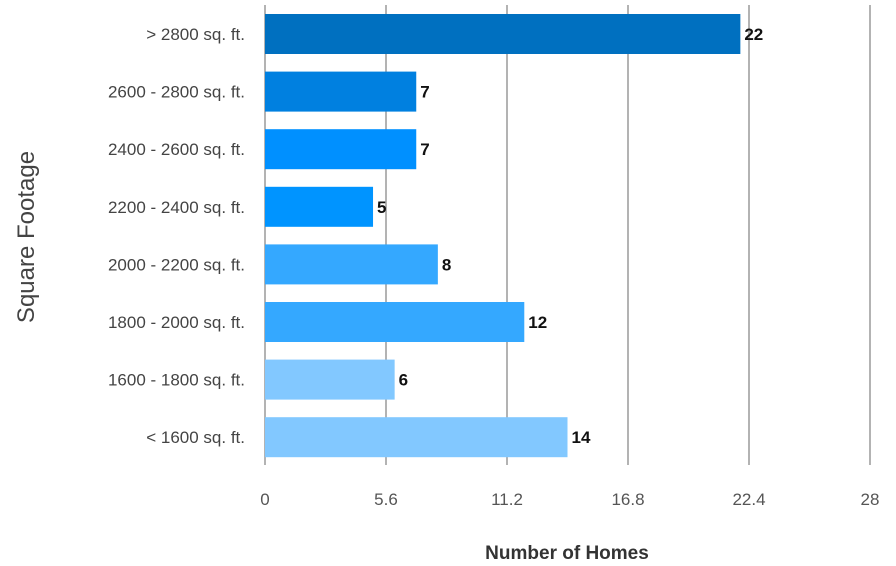  Describe the element at coordinates (264, 499) in the screenshot. I see `x-tick-label: 0` at that location.